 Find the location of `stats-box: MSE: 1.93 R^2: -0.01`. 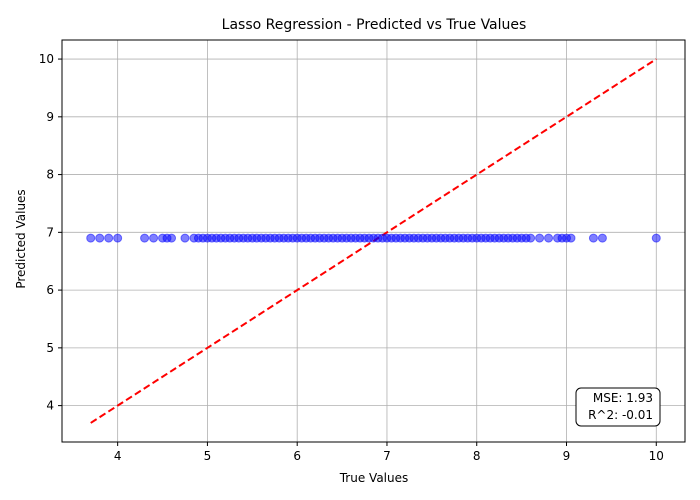

stats-box: MSE: 1.93 R^2: -0.01 is located at coordinates (618, 407).